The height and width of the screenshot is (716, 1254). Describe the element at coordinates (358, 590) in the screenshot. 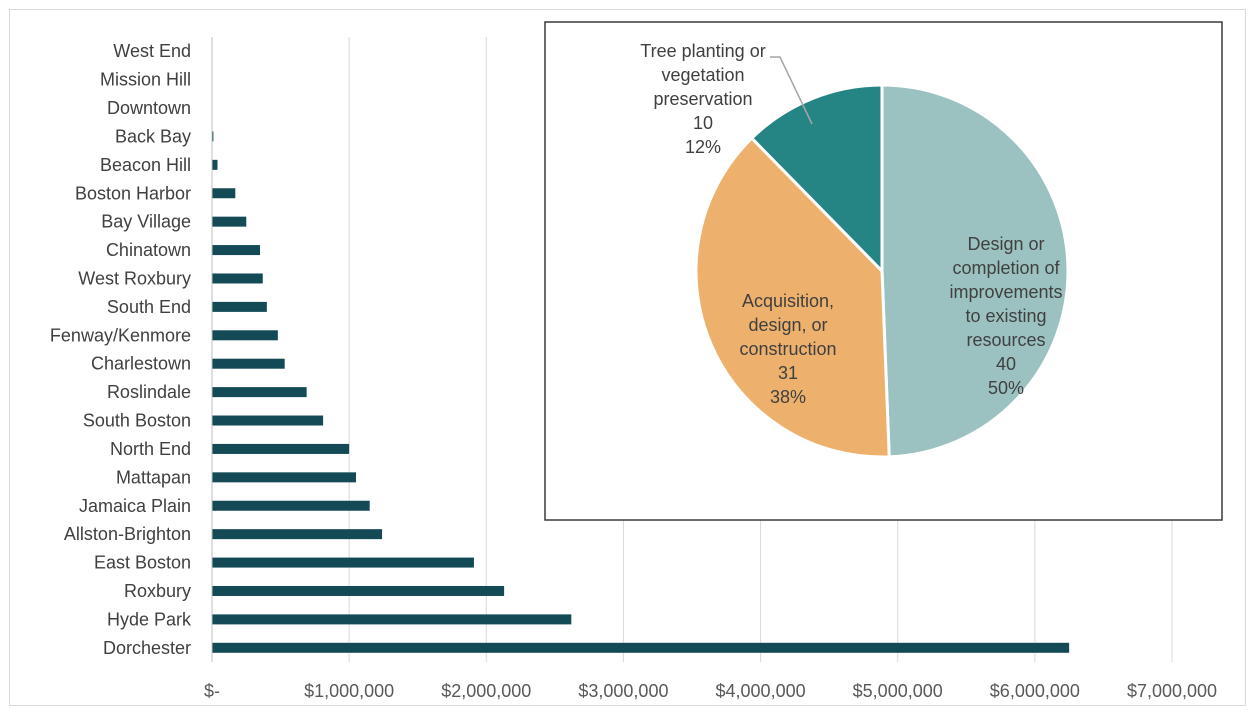

I see `bar-roxbury` at that location.